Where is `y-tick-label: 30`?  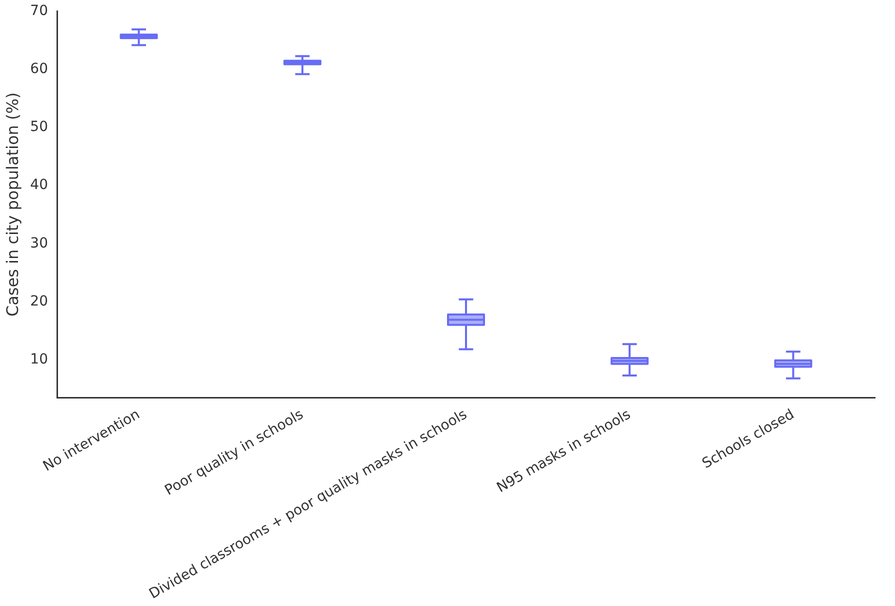
y-tick-label: 30 is located at coordinates (39, 243).